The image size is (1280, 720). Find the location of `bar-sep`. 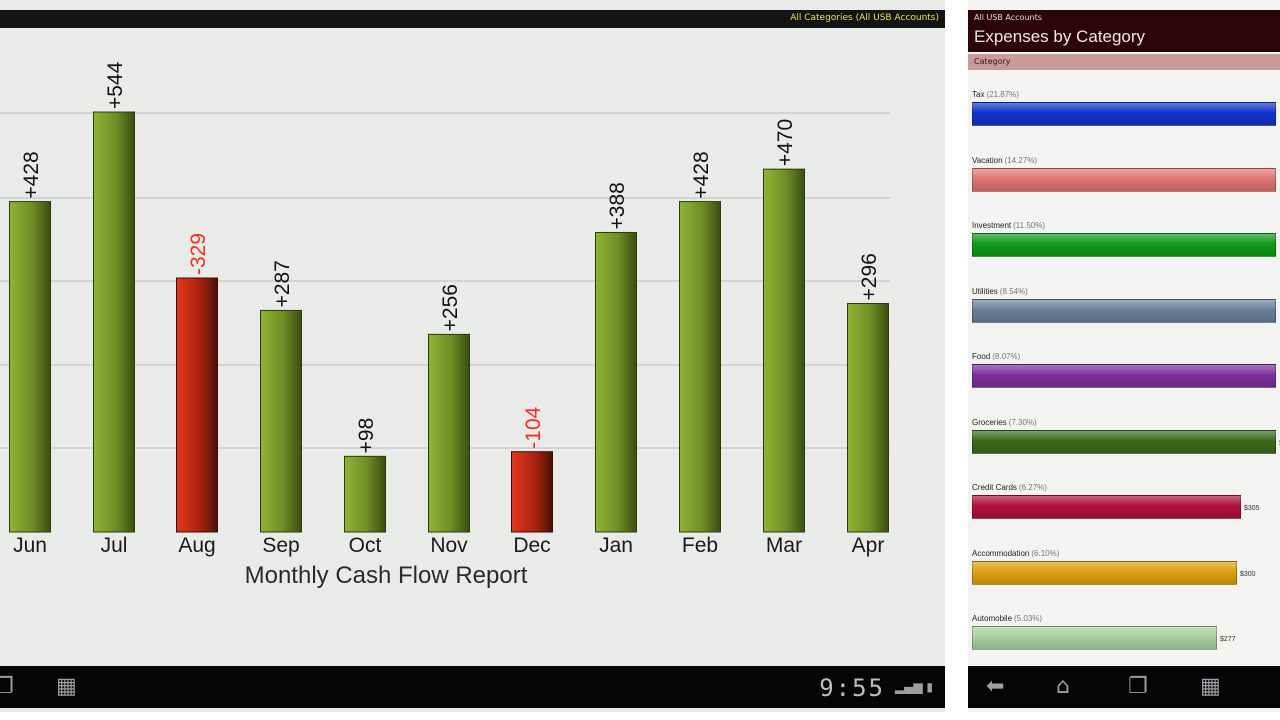

bar-sep is located at coordinates (281, 421).